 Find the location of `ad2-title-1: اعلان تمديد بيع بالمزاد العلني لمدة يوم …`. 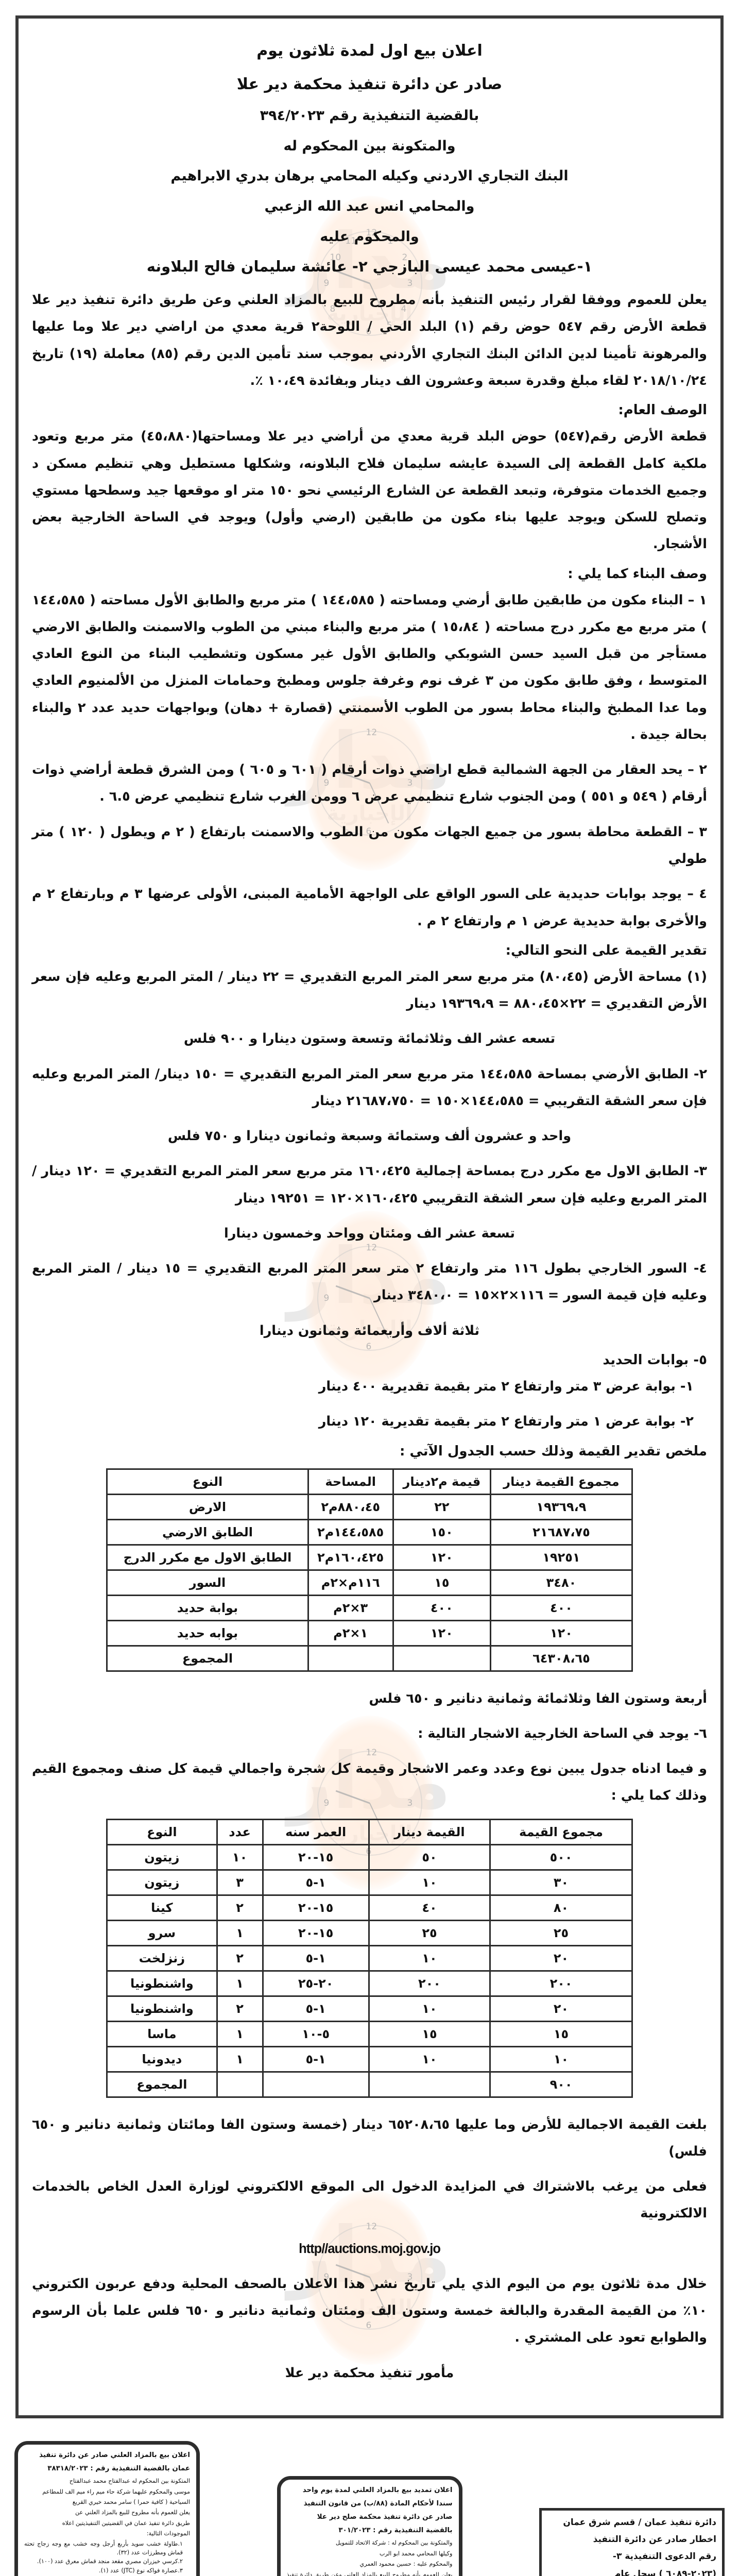

ad2-title-1: اعلان تمديد بيع بالمزاد العلني لمدة يوم … is located at coordinates (377, 2490).